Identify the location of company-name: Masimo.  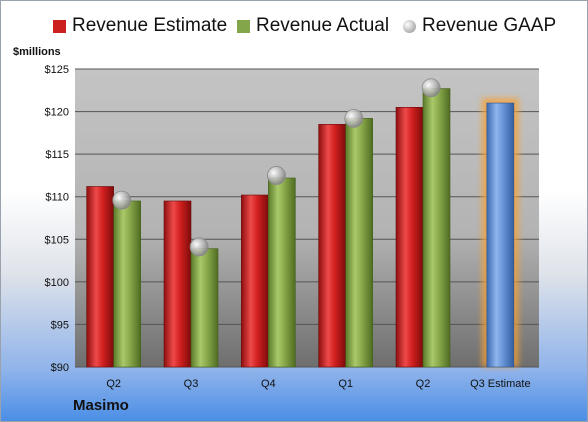
(101, 405).